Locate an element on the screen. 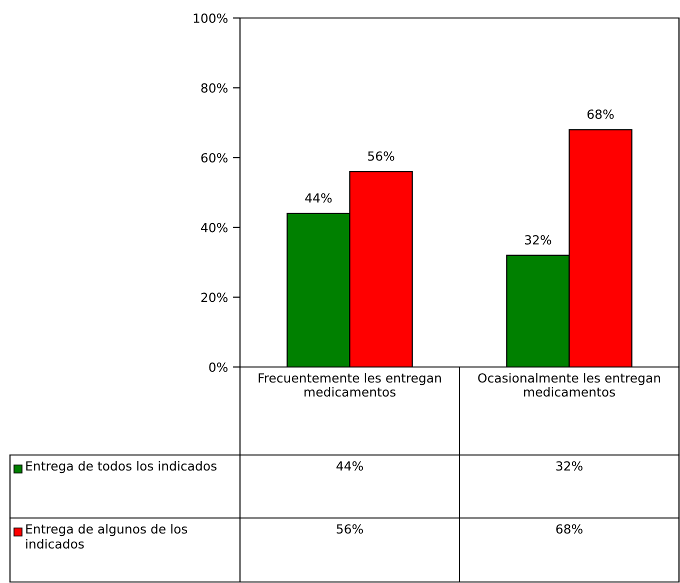  text: 32% is located at coordinates (538, 240).